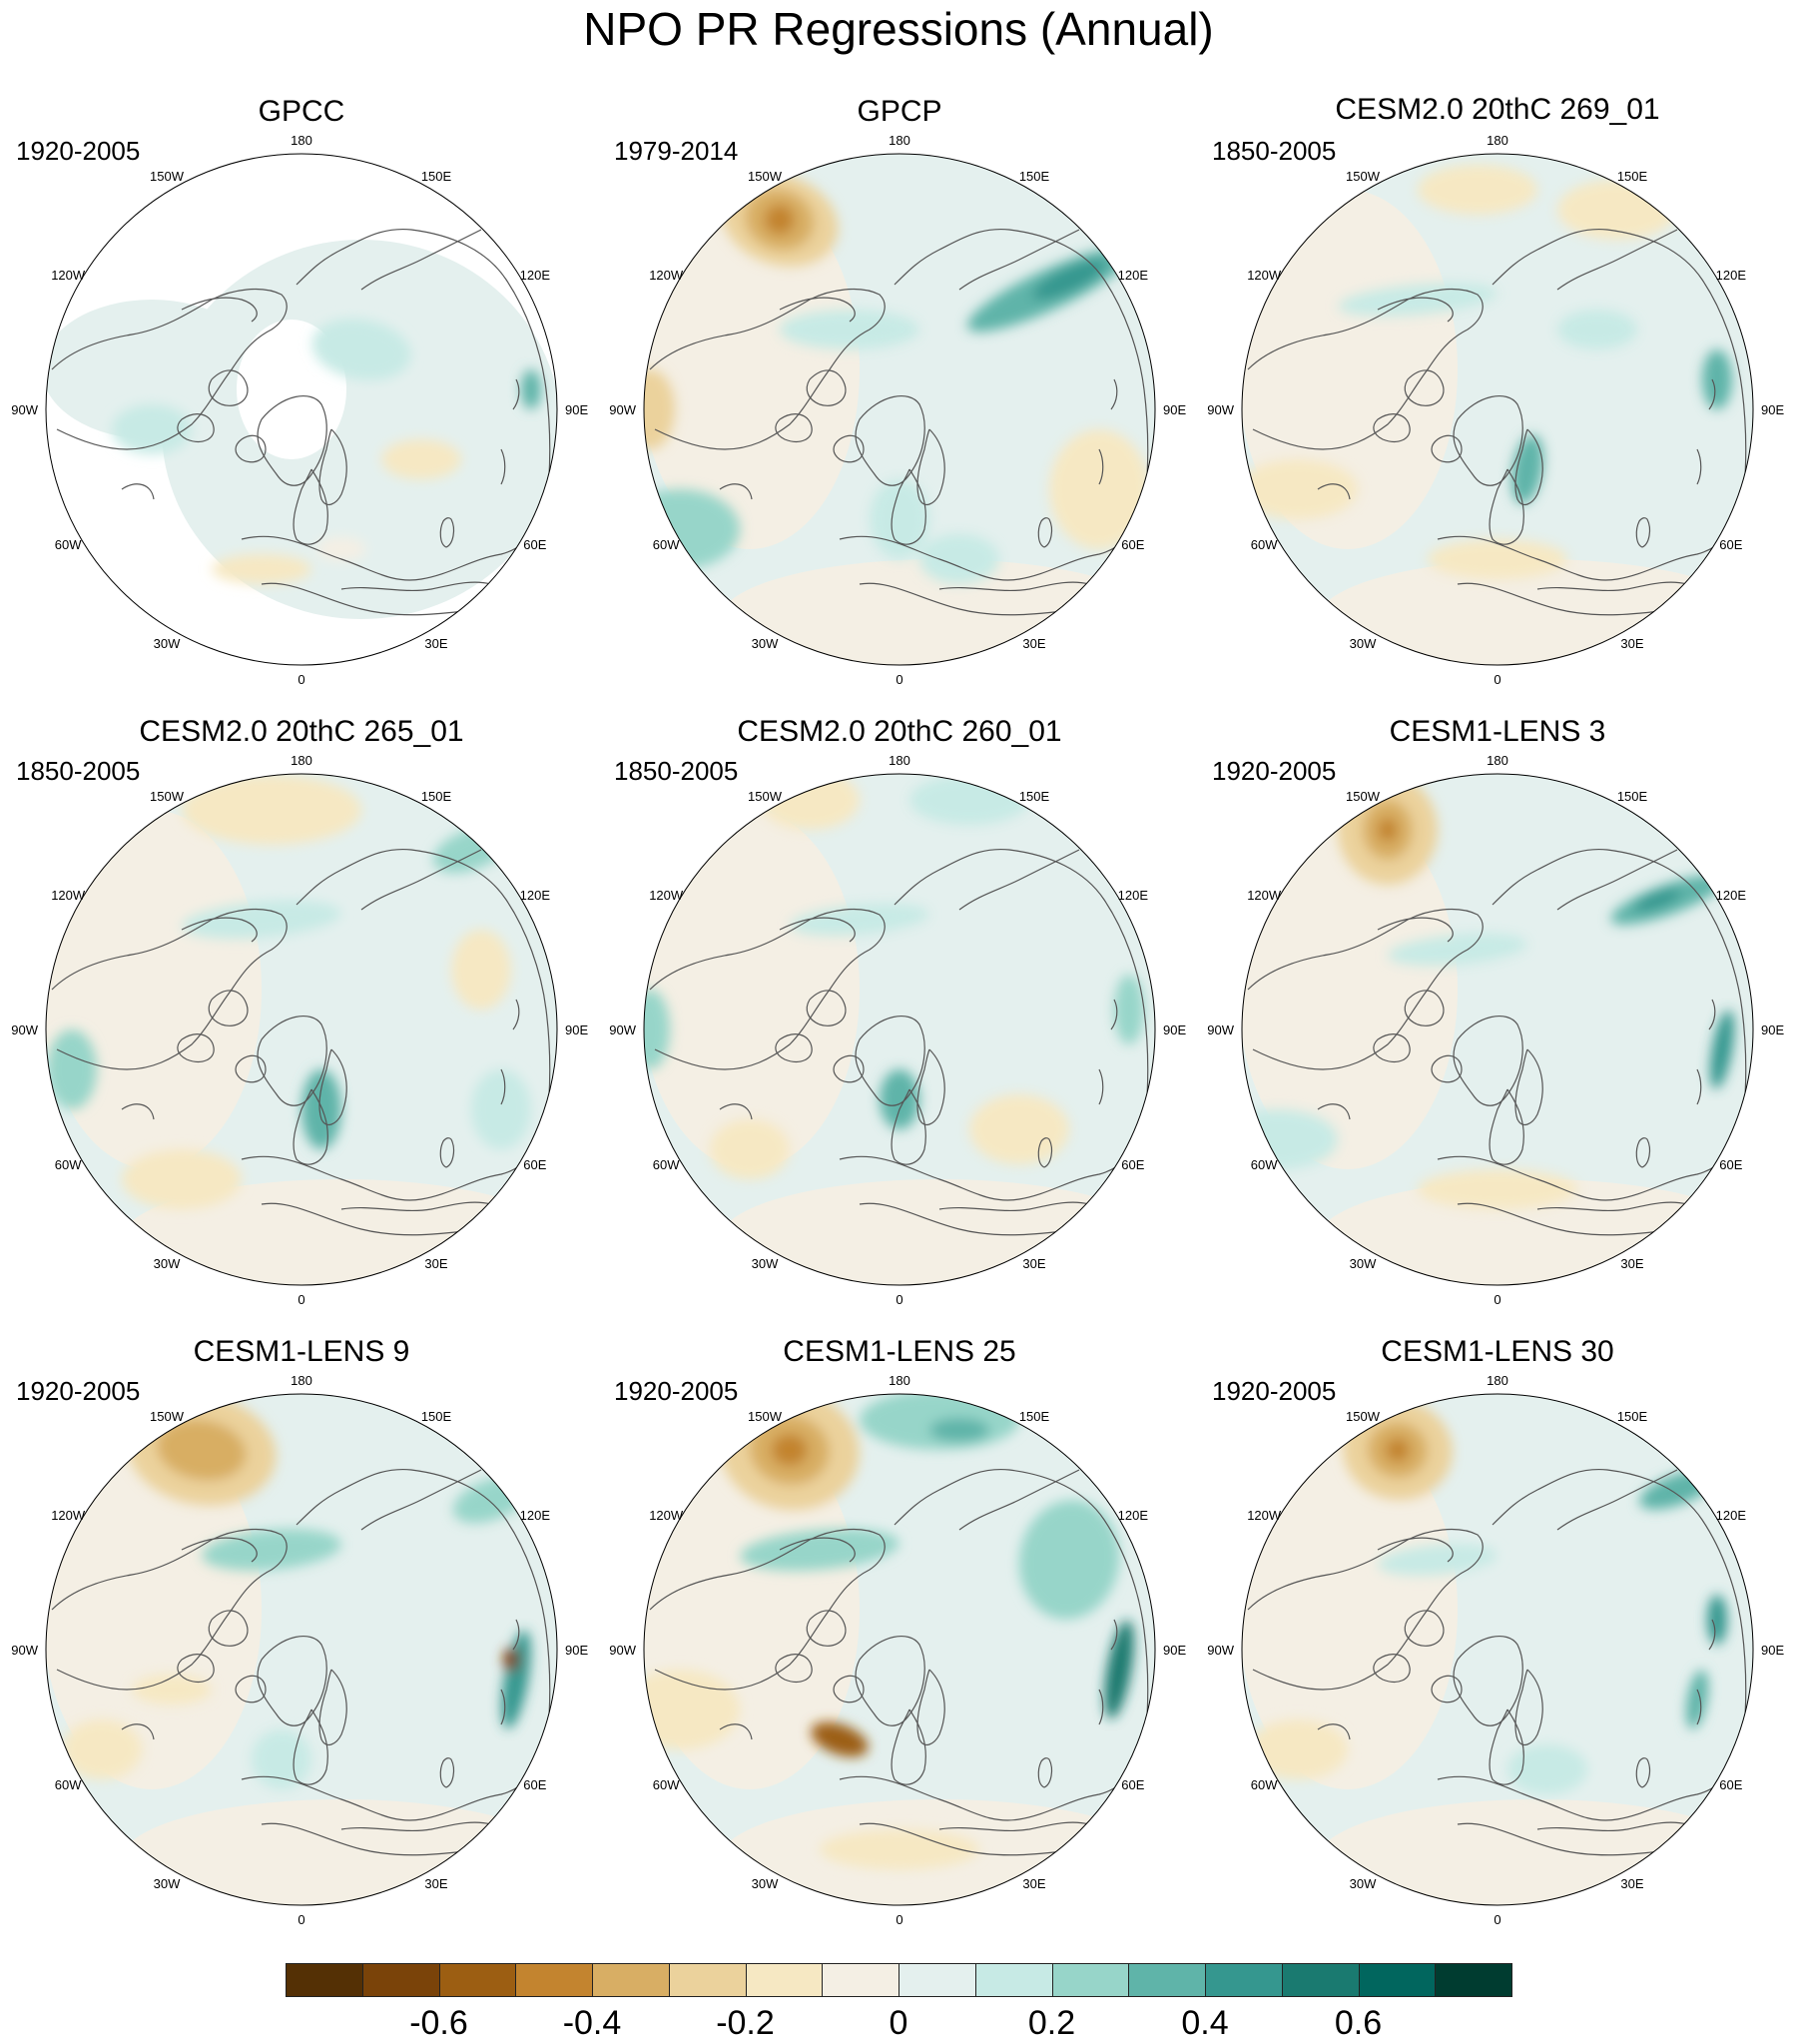  I want to click on longitude-label: 60W, so click(666, 544).